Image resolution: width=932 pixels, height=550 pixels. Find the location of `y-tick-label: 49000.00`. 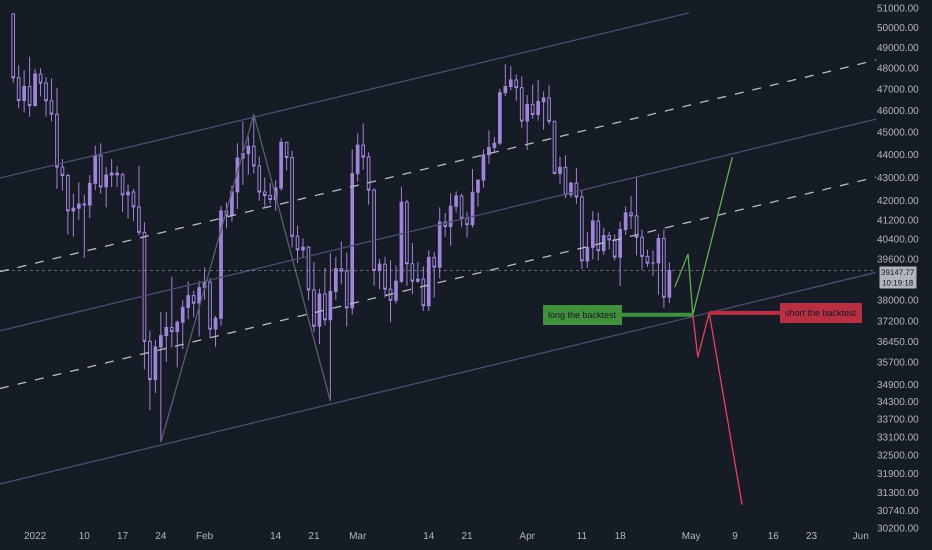

y-tick-label: 49000.00 is located at coordinates (898, 48).